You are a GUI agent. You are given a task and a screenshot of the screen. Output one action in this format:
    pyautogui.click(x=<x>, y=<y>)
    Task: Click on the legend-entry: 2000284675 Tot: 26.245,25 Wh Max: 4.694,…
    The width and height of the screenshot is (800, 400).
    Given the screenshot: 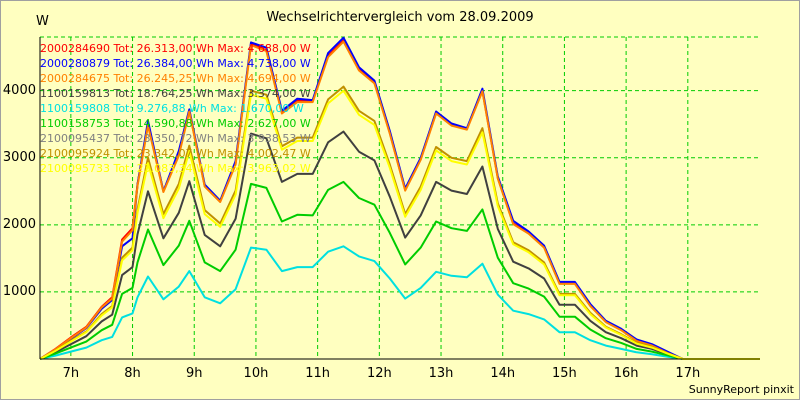 What is the action you would take?
    pyautogui.click(x=175, y=78)
    